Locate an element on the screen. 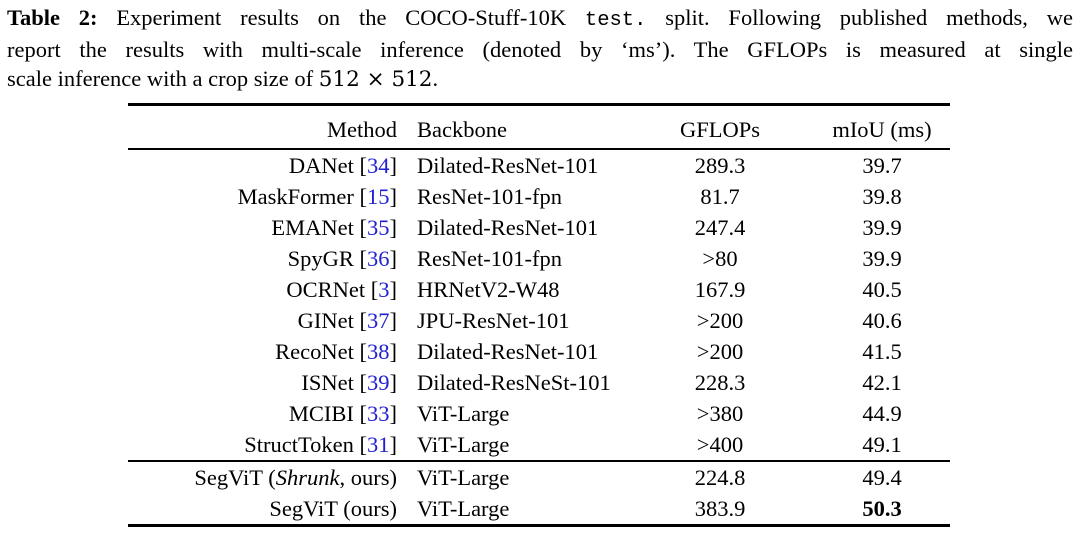 The image size is (1080, 537). caption-text: split. Following published methods, we is located at coordinates (869, 17).